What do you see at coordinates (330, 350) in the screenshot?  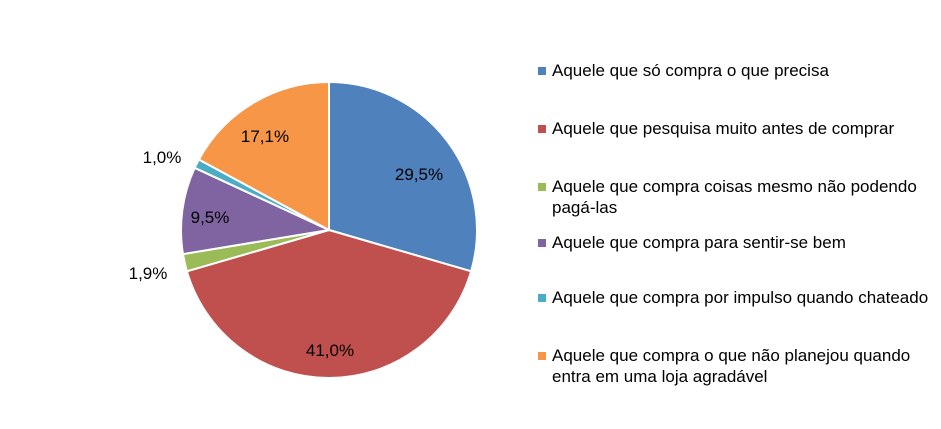 I see `data-label-2: 41,0%` at bounding box center [330, 350].